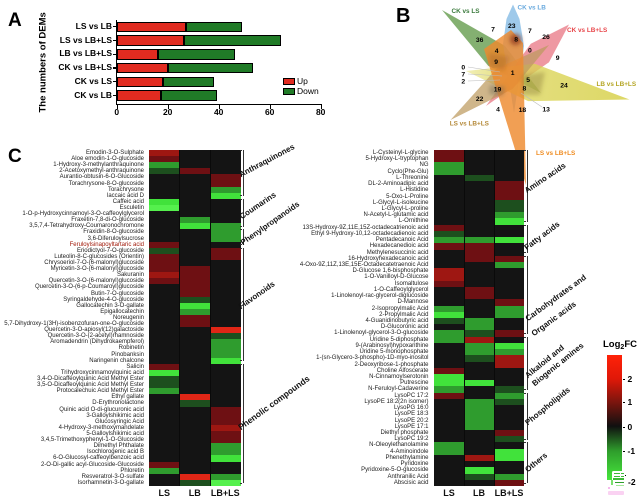 This screenshot has width=640, height=498. What do you see at coordinates (587, 30) in the screenshot?
I see `svg-text: CK vs LB+LS` at bounding box center [587, 30].